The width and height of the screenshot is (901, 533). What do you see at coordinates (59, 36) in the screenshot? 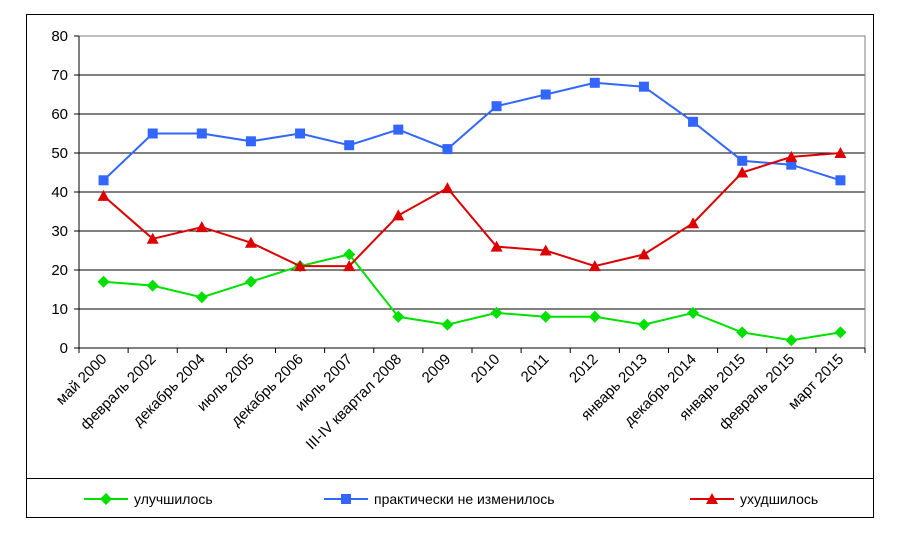
I see `y-tick-label: 80` at bounding box center [59, 36].